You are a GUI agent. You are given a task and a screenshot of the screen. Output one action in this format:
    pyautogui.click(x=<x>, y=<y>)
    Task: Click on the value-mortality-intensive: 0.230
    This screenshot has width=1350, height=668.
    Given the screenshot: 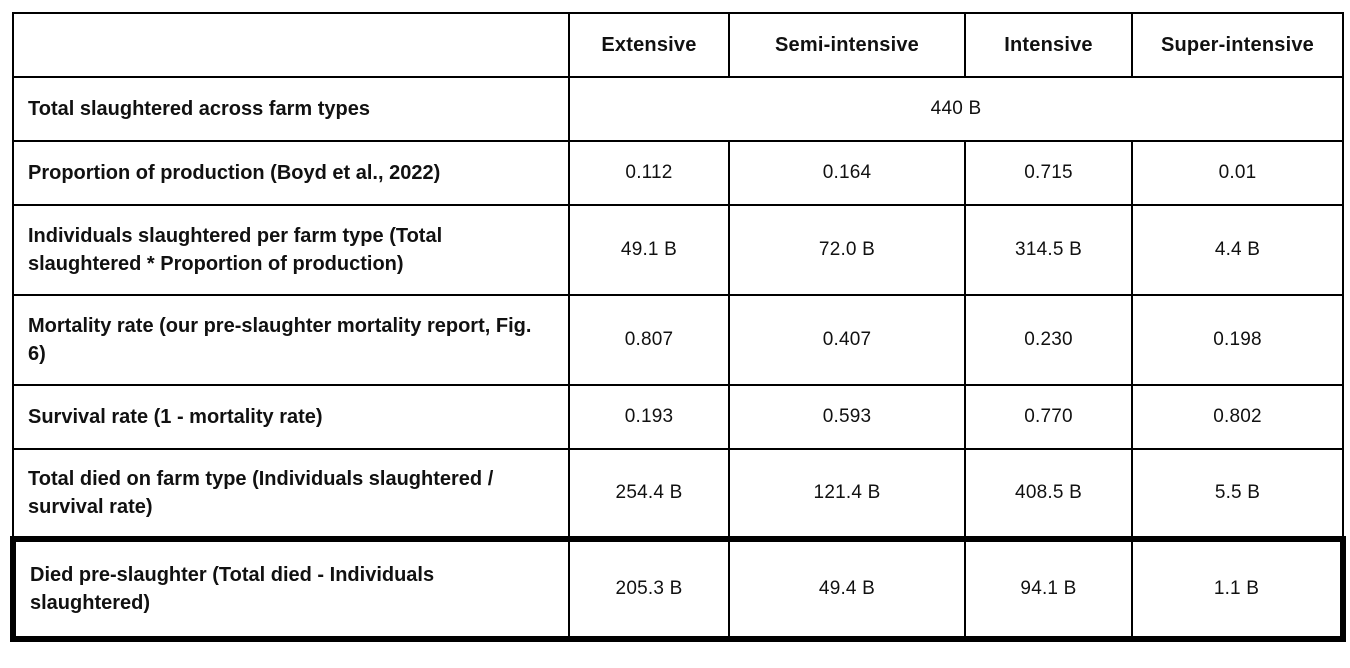 What is the action you would take?
    pyautogui.click(x=1048, y=340)
    